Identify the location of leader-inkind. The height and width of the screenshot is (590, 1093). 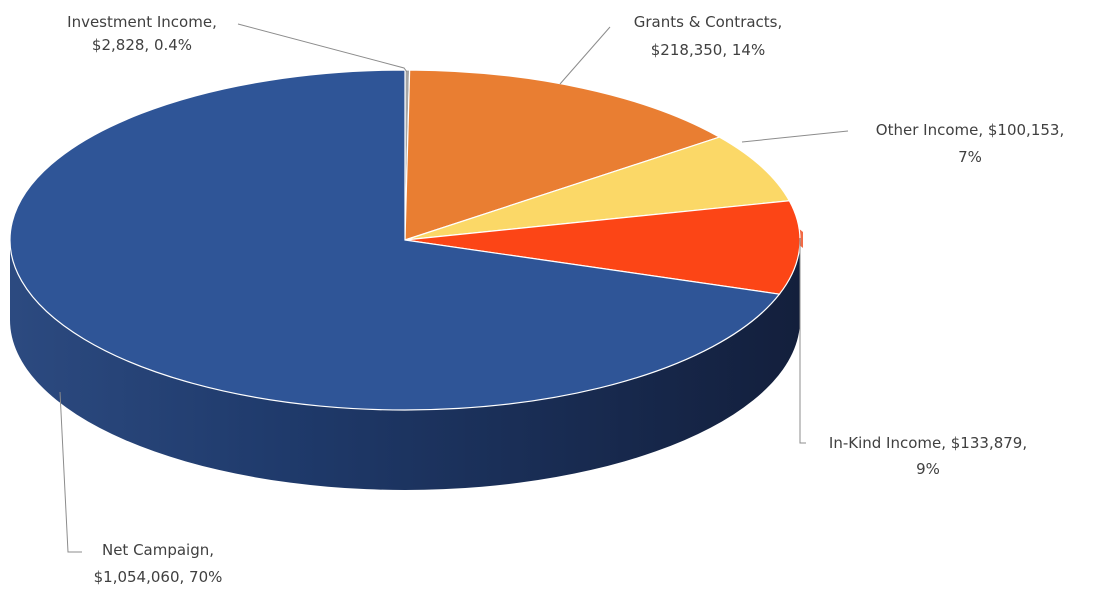
(802, 341).